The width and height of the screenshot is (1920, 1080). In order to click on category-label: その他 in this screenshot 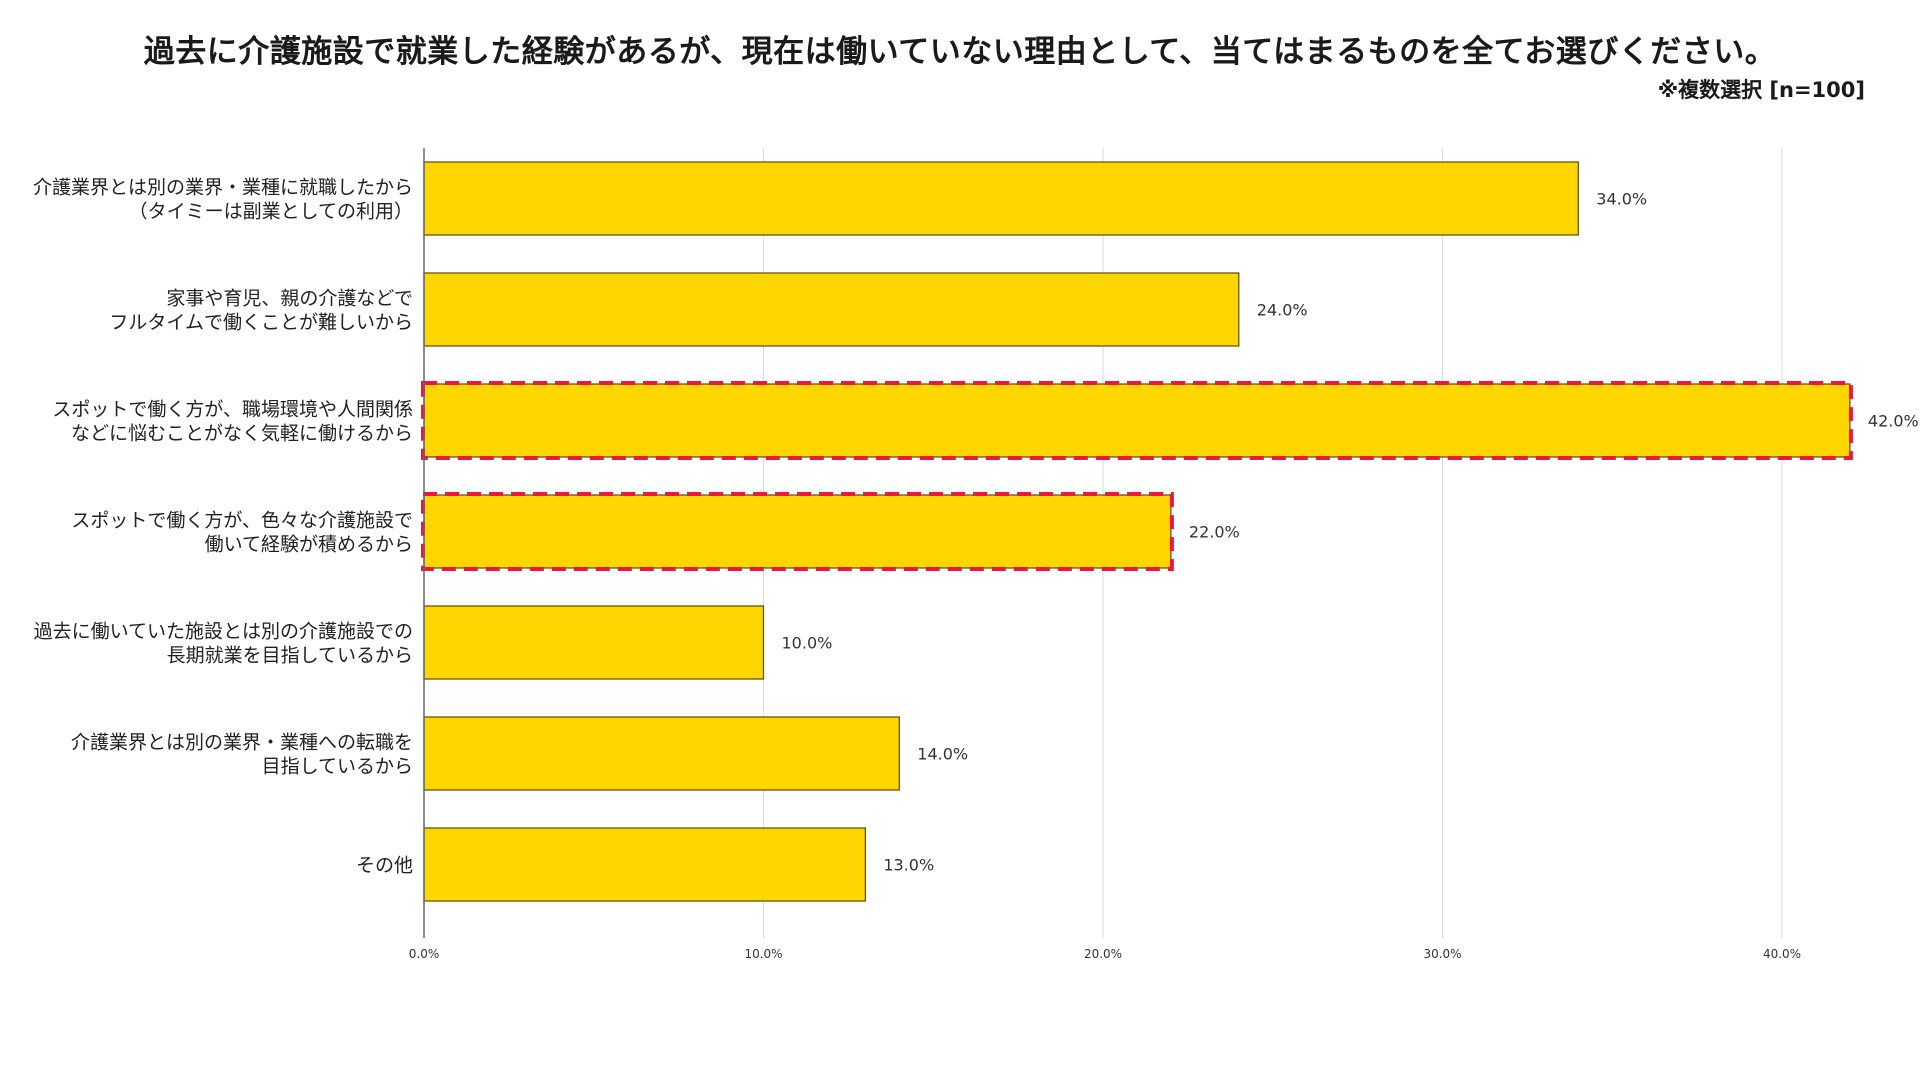, I will do `click(384, 866)`.